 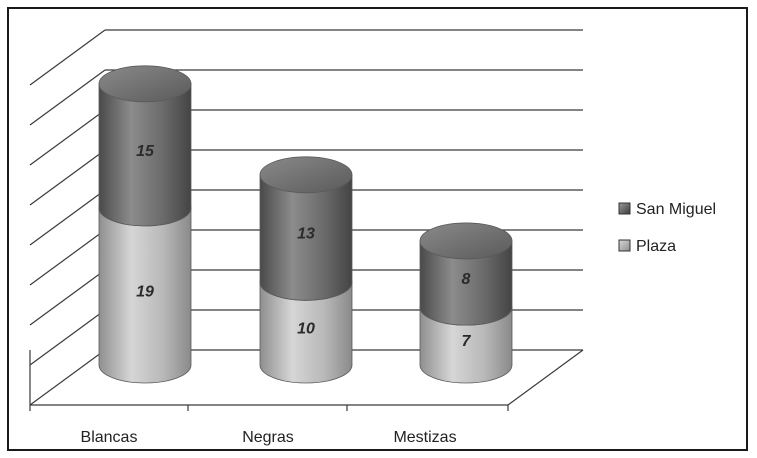 I want to click on legend-label: Plaza, so click(x=656, y=246).